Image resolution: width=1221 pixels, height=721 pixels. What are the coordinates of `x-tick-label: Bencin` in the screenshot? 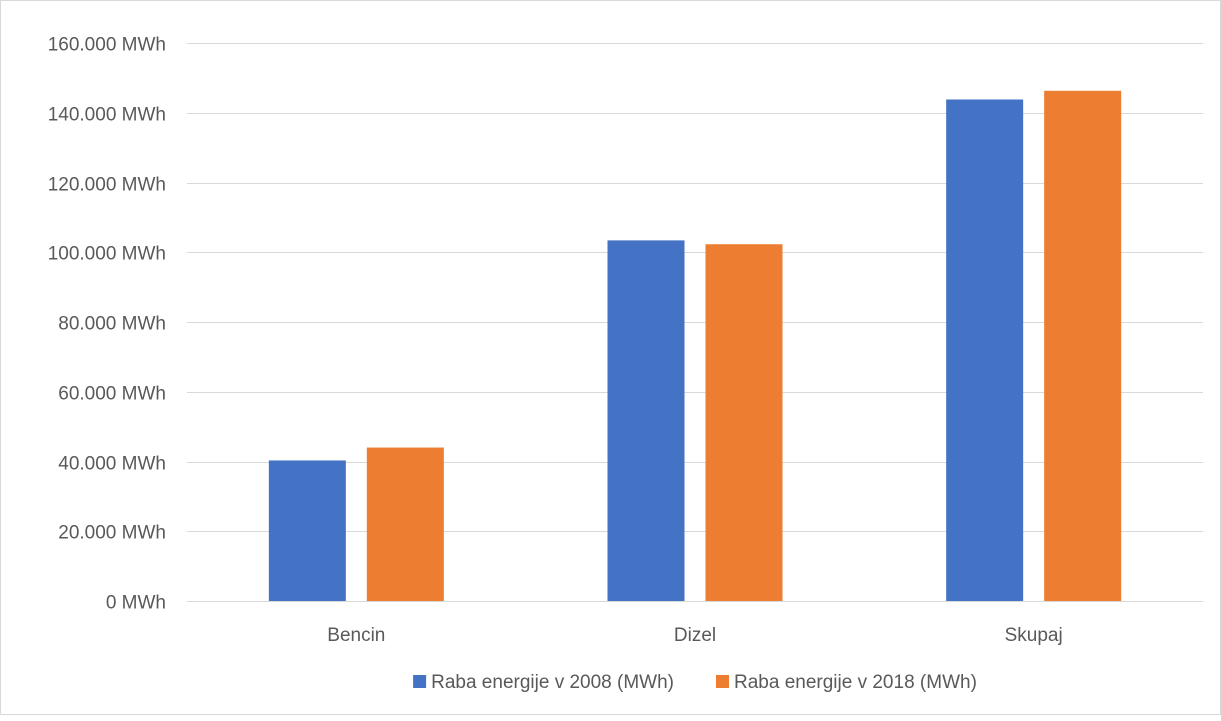 It's located at (356, 635).